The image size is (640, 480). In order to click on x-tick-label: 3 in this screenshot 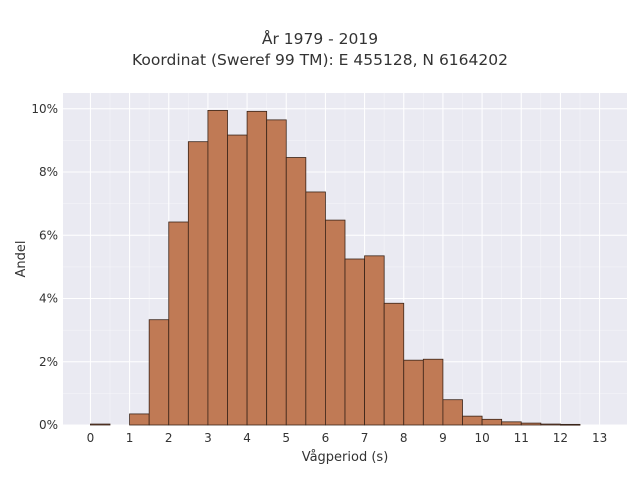, I will do `click(208, 438)`.